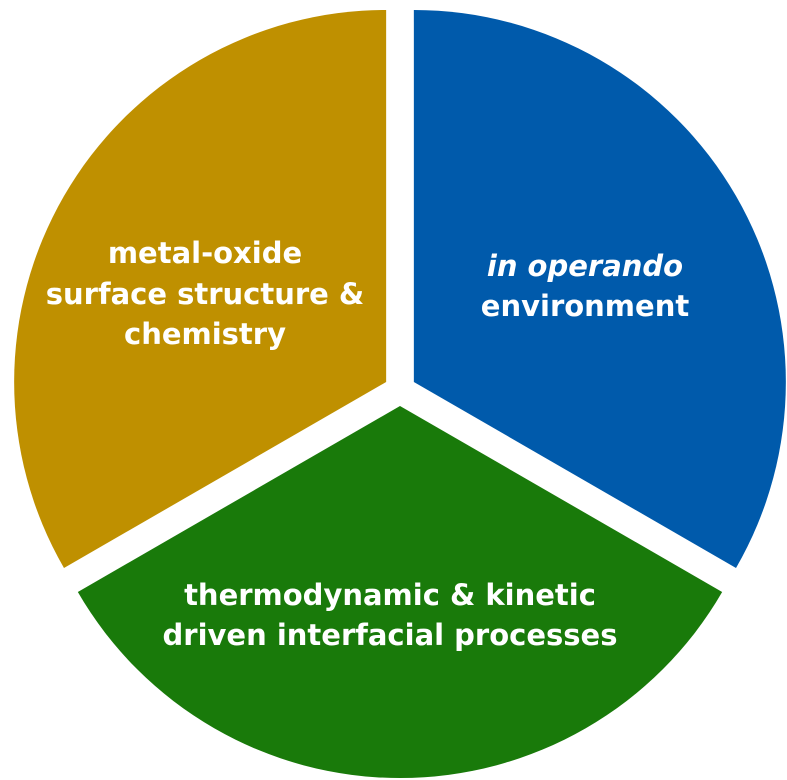 Image resolution: width=787 pixels, height=780 pixels. Describe the element at coordinates (390, 635) in the screenshot. I see `segment-label: driven interfacial processes` at that location.